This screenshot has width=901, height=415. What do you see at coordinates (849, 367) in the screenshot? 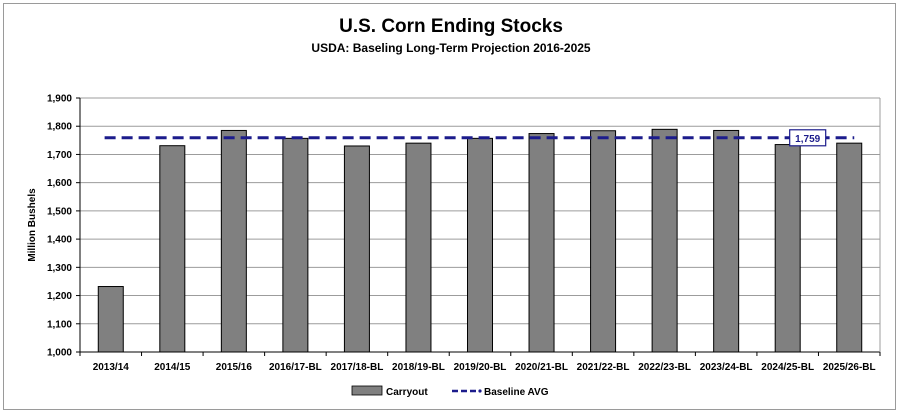
I see `x-tick-label-12: 2025/26-BL` at bounding box center [849, 367].